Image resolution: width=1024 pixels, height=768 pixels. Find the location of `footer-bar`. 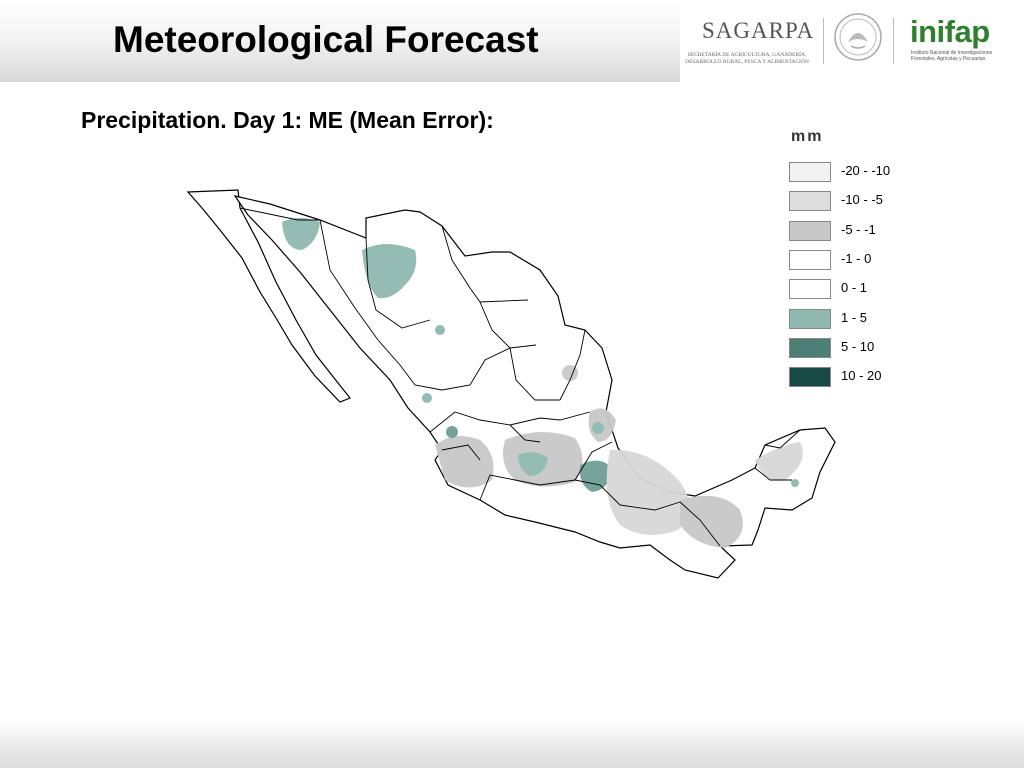

footer-bar is located at coordinates (512, 743).